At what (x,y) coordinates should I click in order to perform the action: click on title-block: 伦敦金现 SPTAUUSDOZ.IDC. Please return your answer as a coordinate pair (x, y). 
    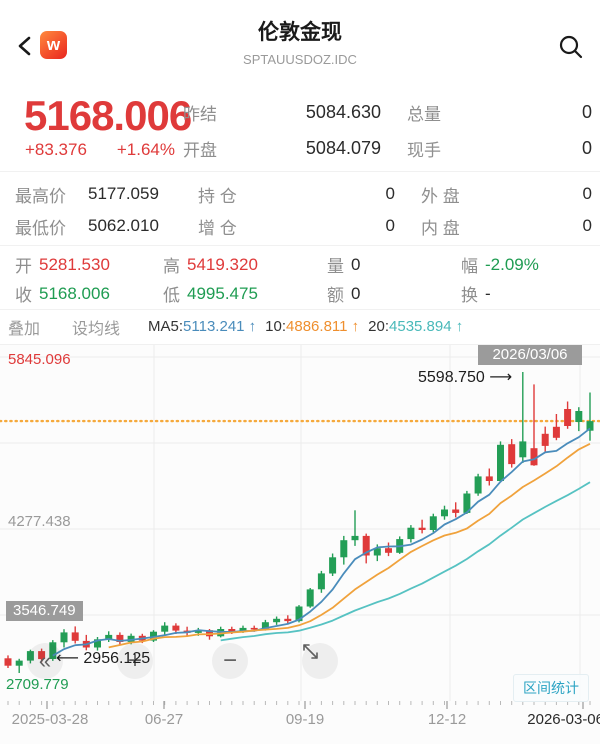
    Looking at the image, I should click on (300, 41).